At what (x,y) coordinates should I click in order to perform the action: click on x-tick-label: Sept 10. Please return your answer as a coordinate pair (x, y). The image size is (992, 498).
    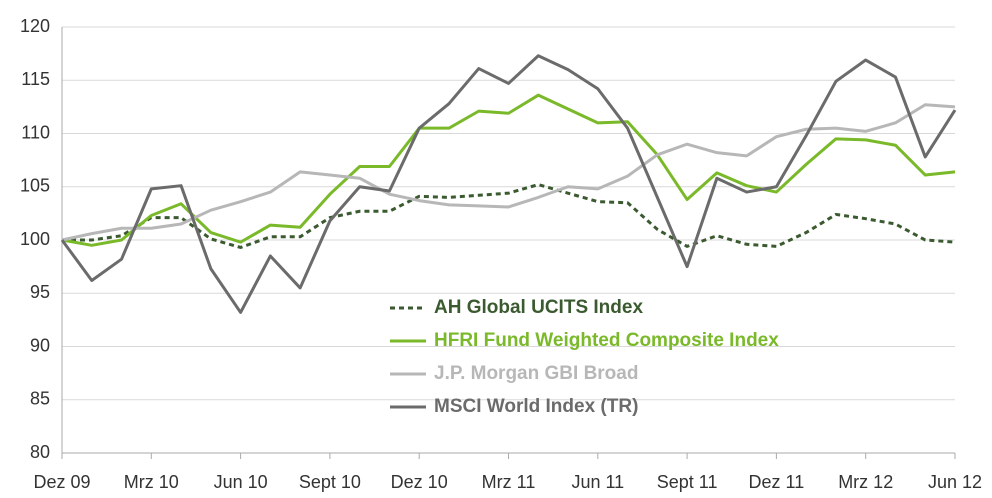
    Looking at the image, I should click on (330, 482).